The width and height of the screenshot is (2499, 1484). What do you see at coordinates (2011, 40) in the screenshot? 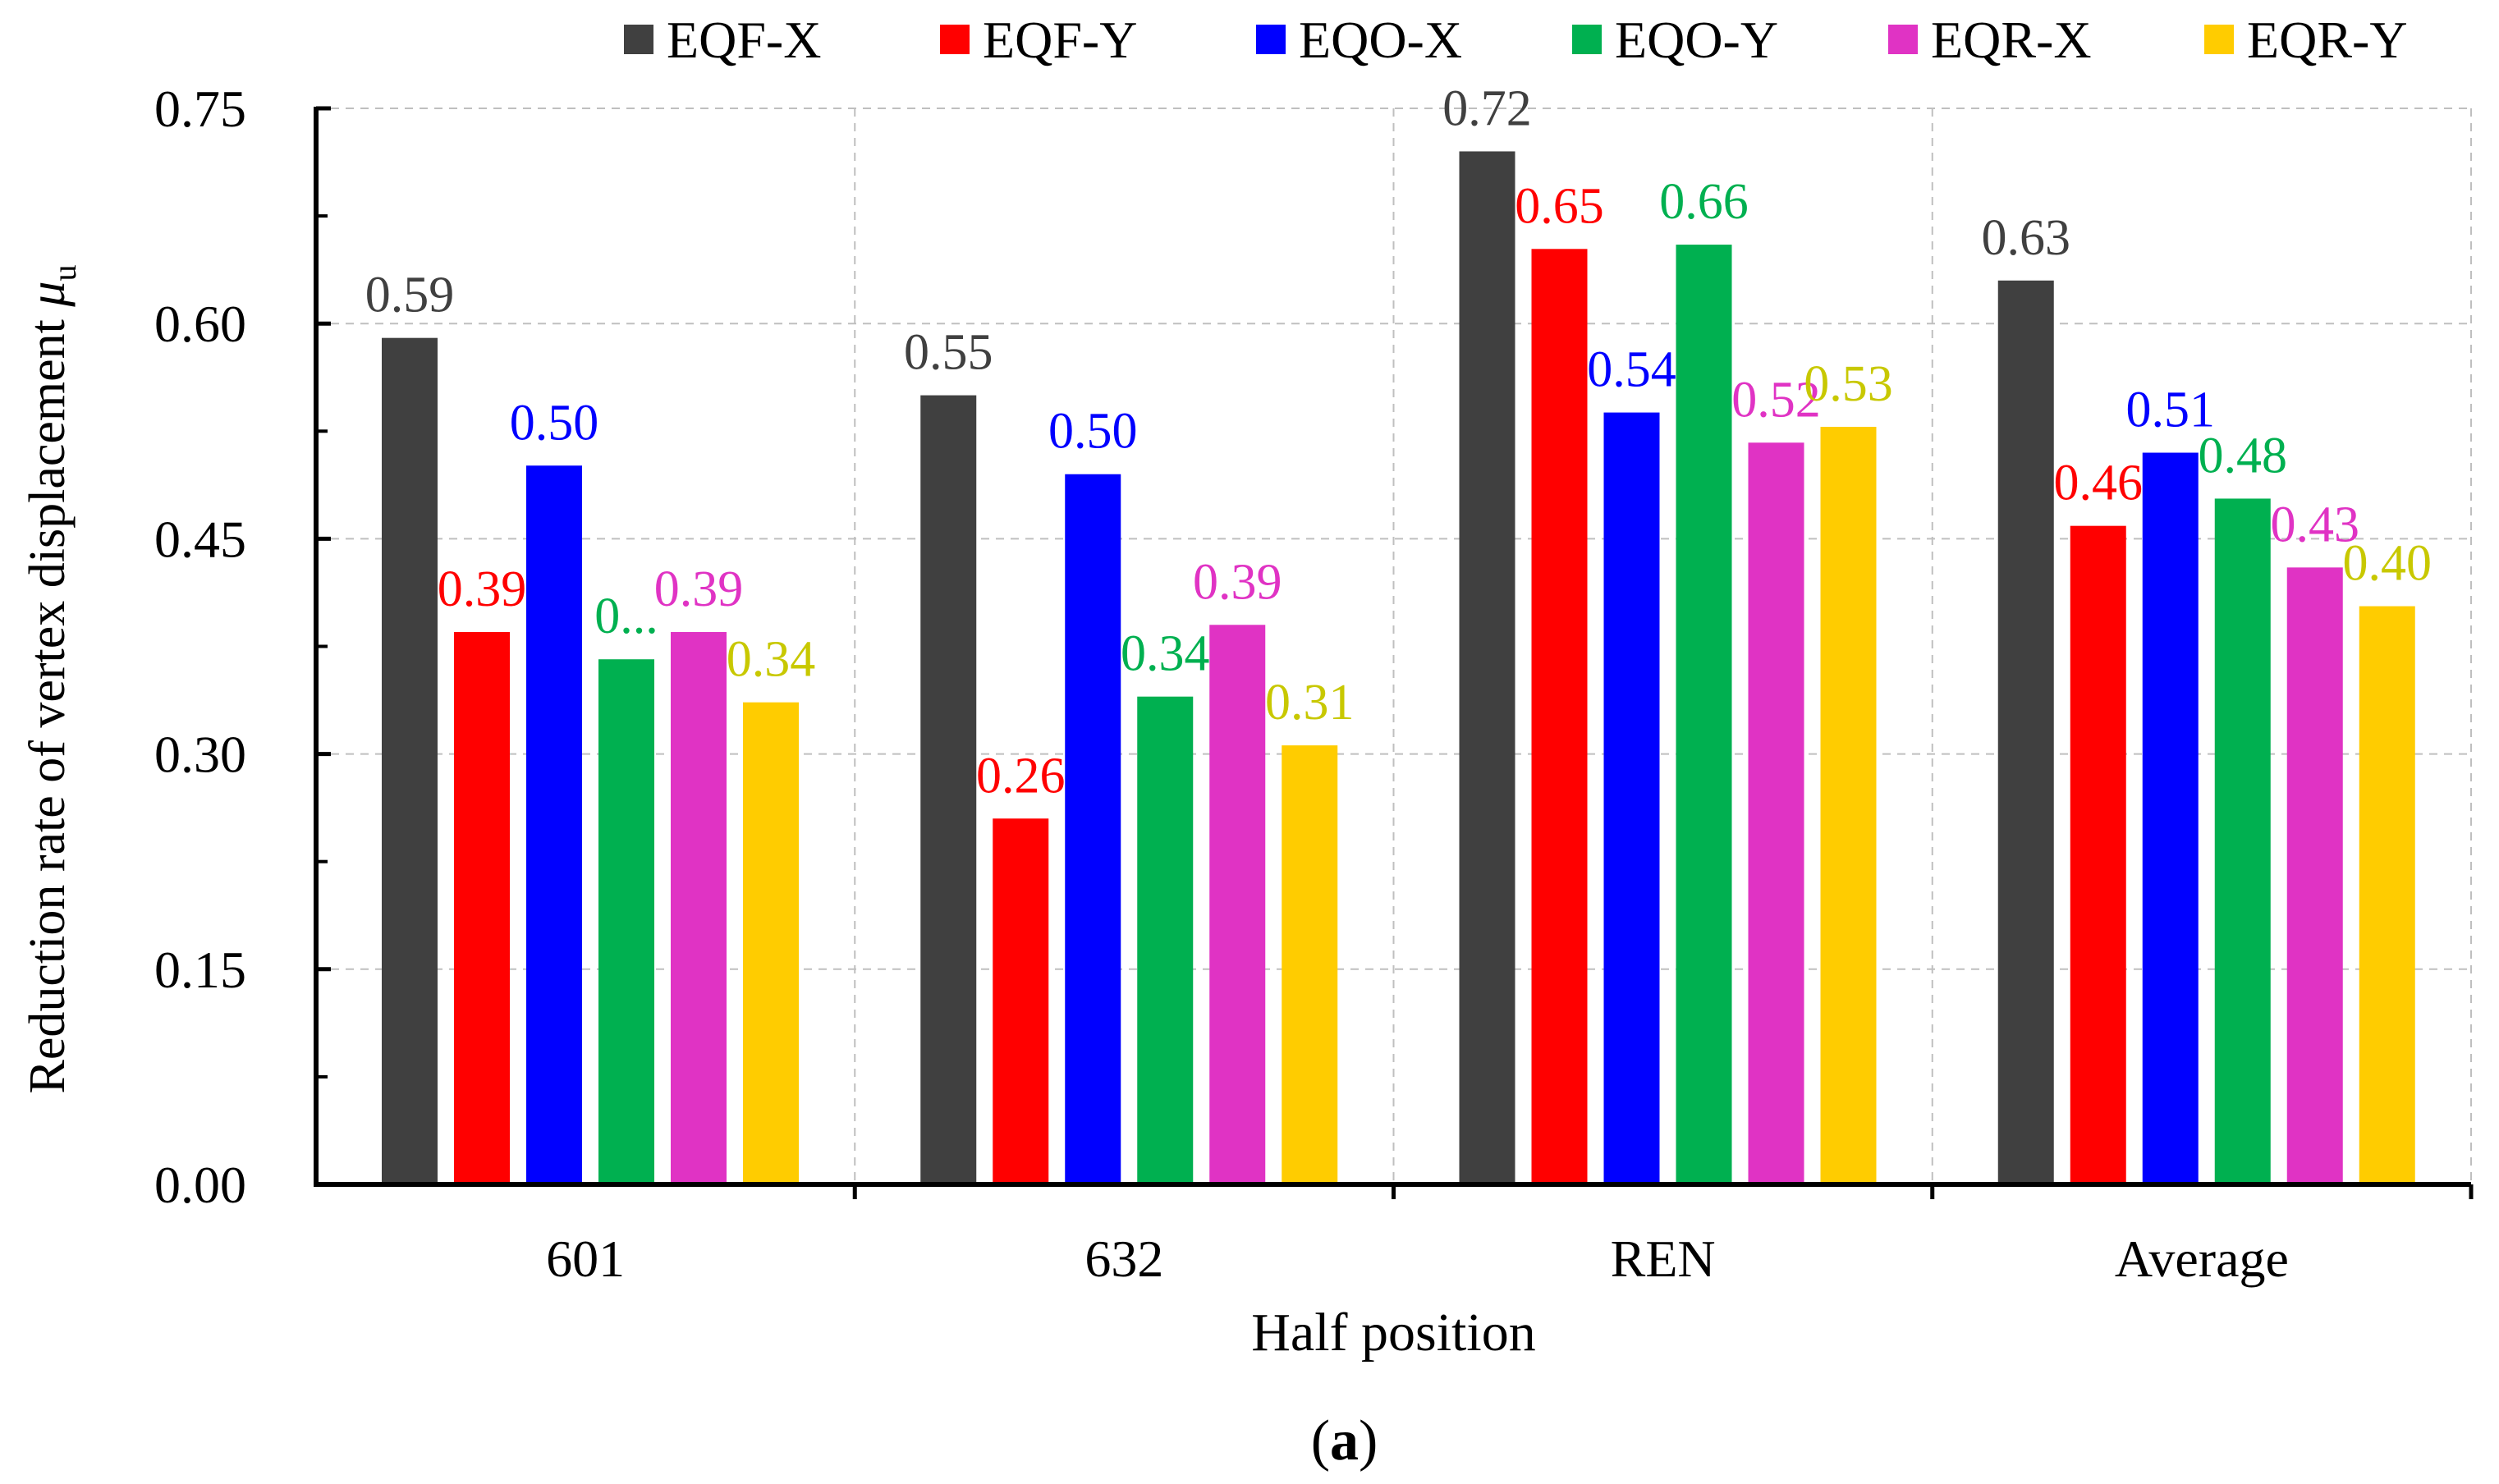
I see `legend-label-eqr-x: EQR-X` at bounding box center [2011, 40].